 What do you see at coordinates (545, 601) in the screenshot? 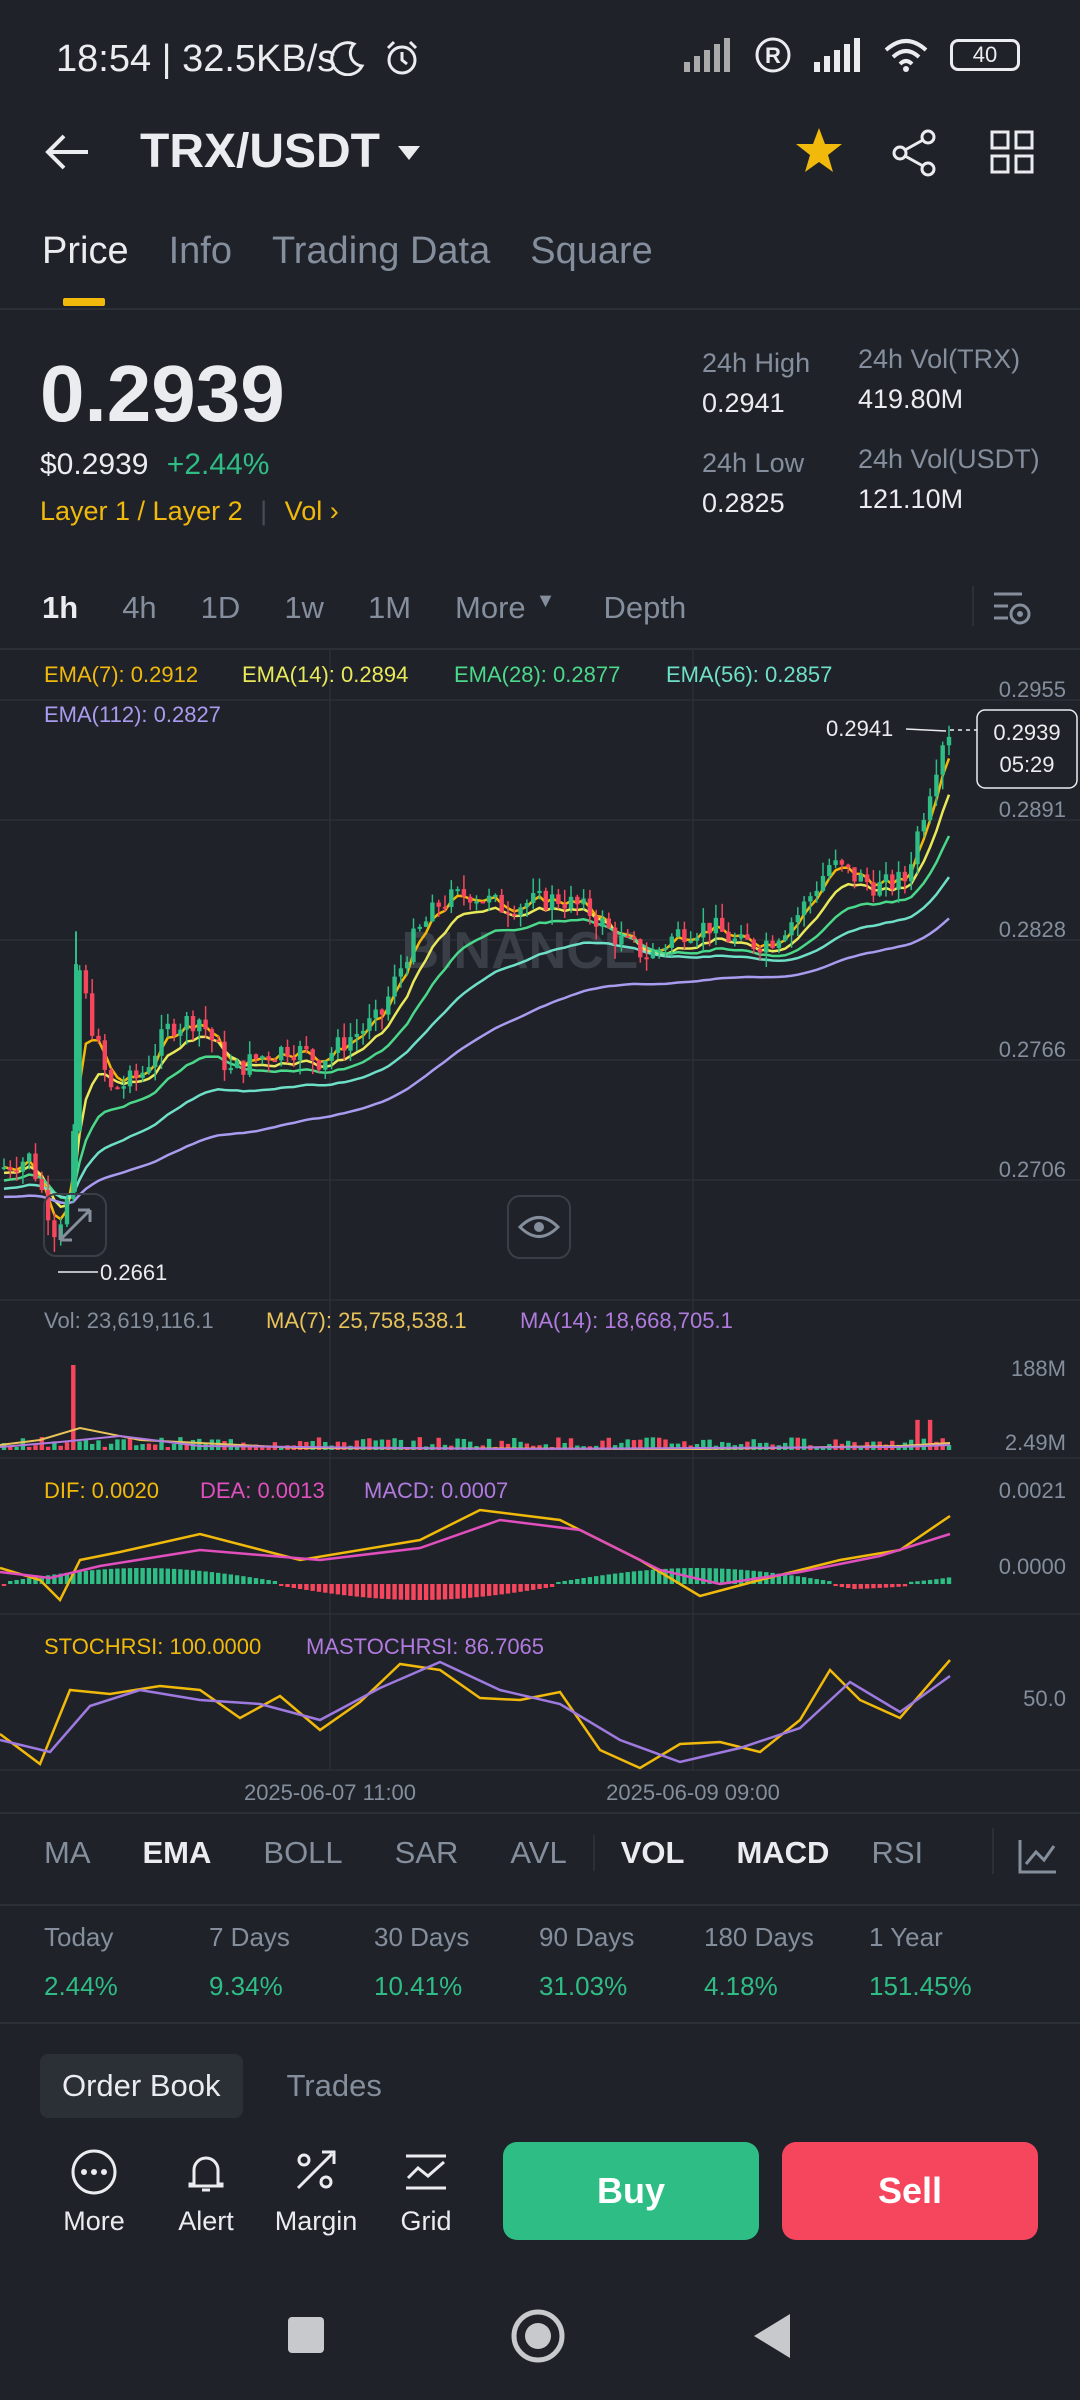
I see `caret-down-icon: ▼` at bounding box center [545, 601].